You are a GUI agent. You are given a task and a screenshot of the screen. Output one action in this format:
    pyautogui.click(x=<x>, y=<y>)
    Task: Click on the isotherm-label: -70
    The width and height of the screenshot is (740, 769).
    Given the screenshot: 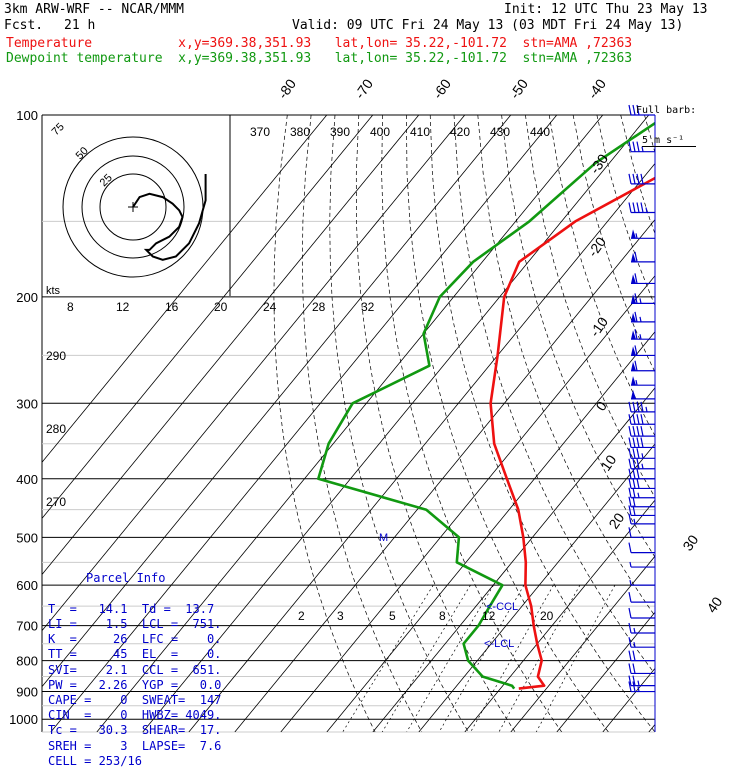 What is the action you would take?
    pyautogui.click(x=363, y=89)
    